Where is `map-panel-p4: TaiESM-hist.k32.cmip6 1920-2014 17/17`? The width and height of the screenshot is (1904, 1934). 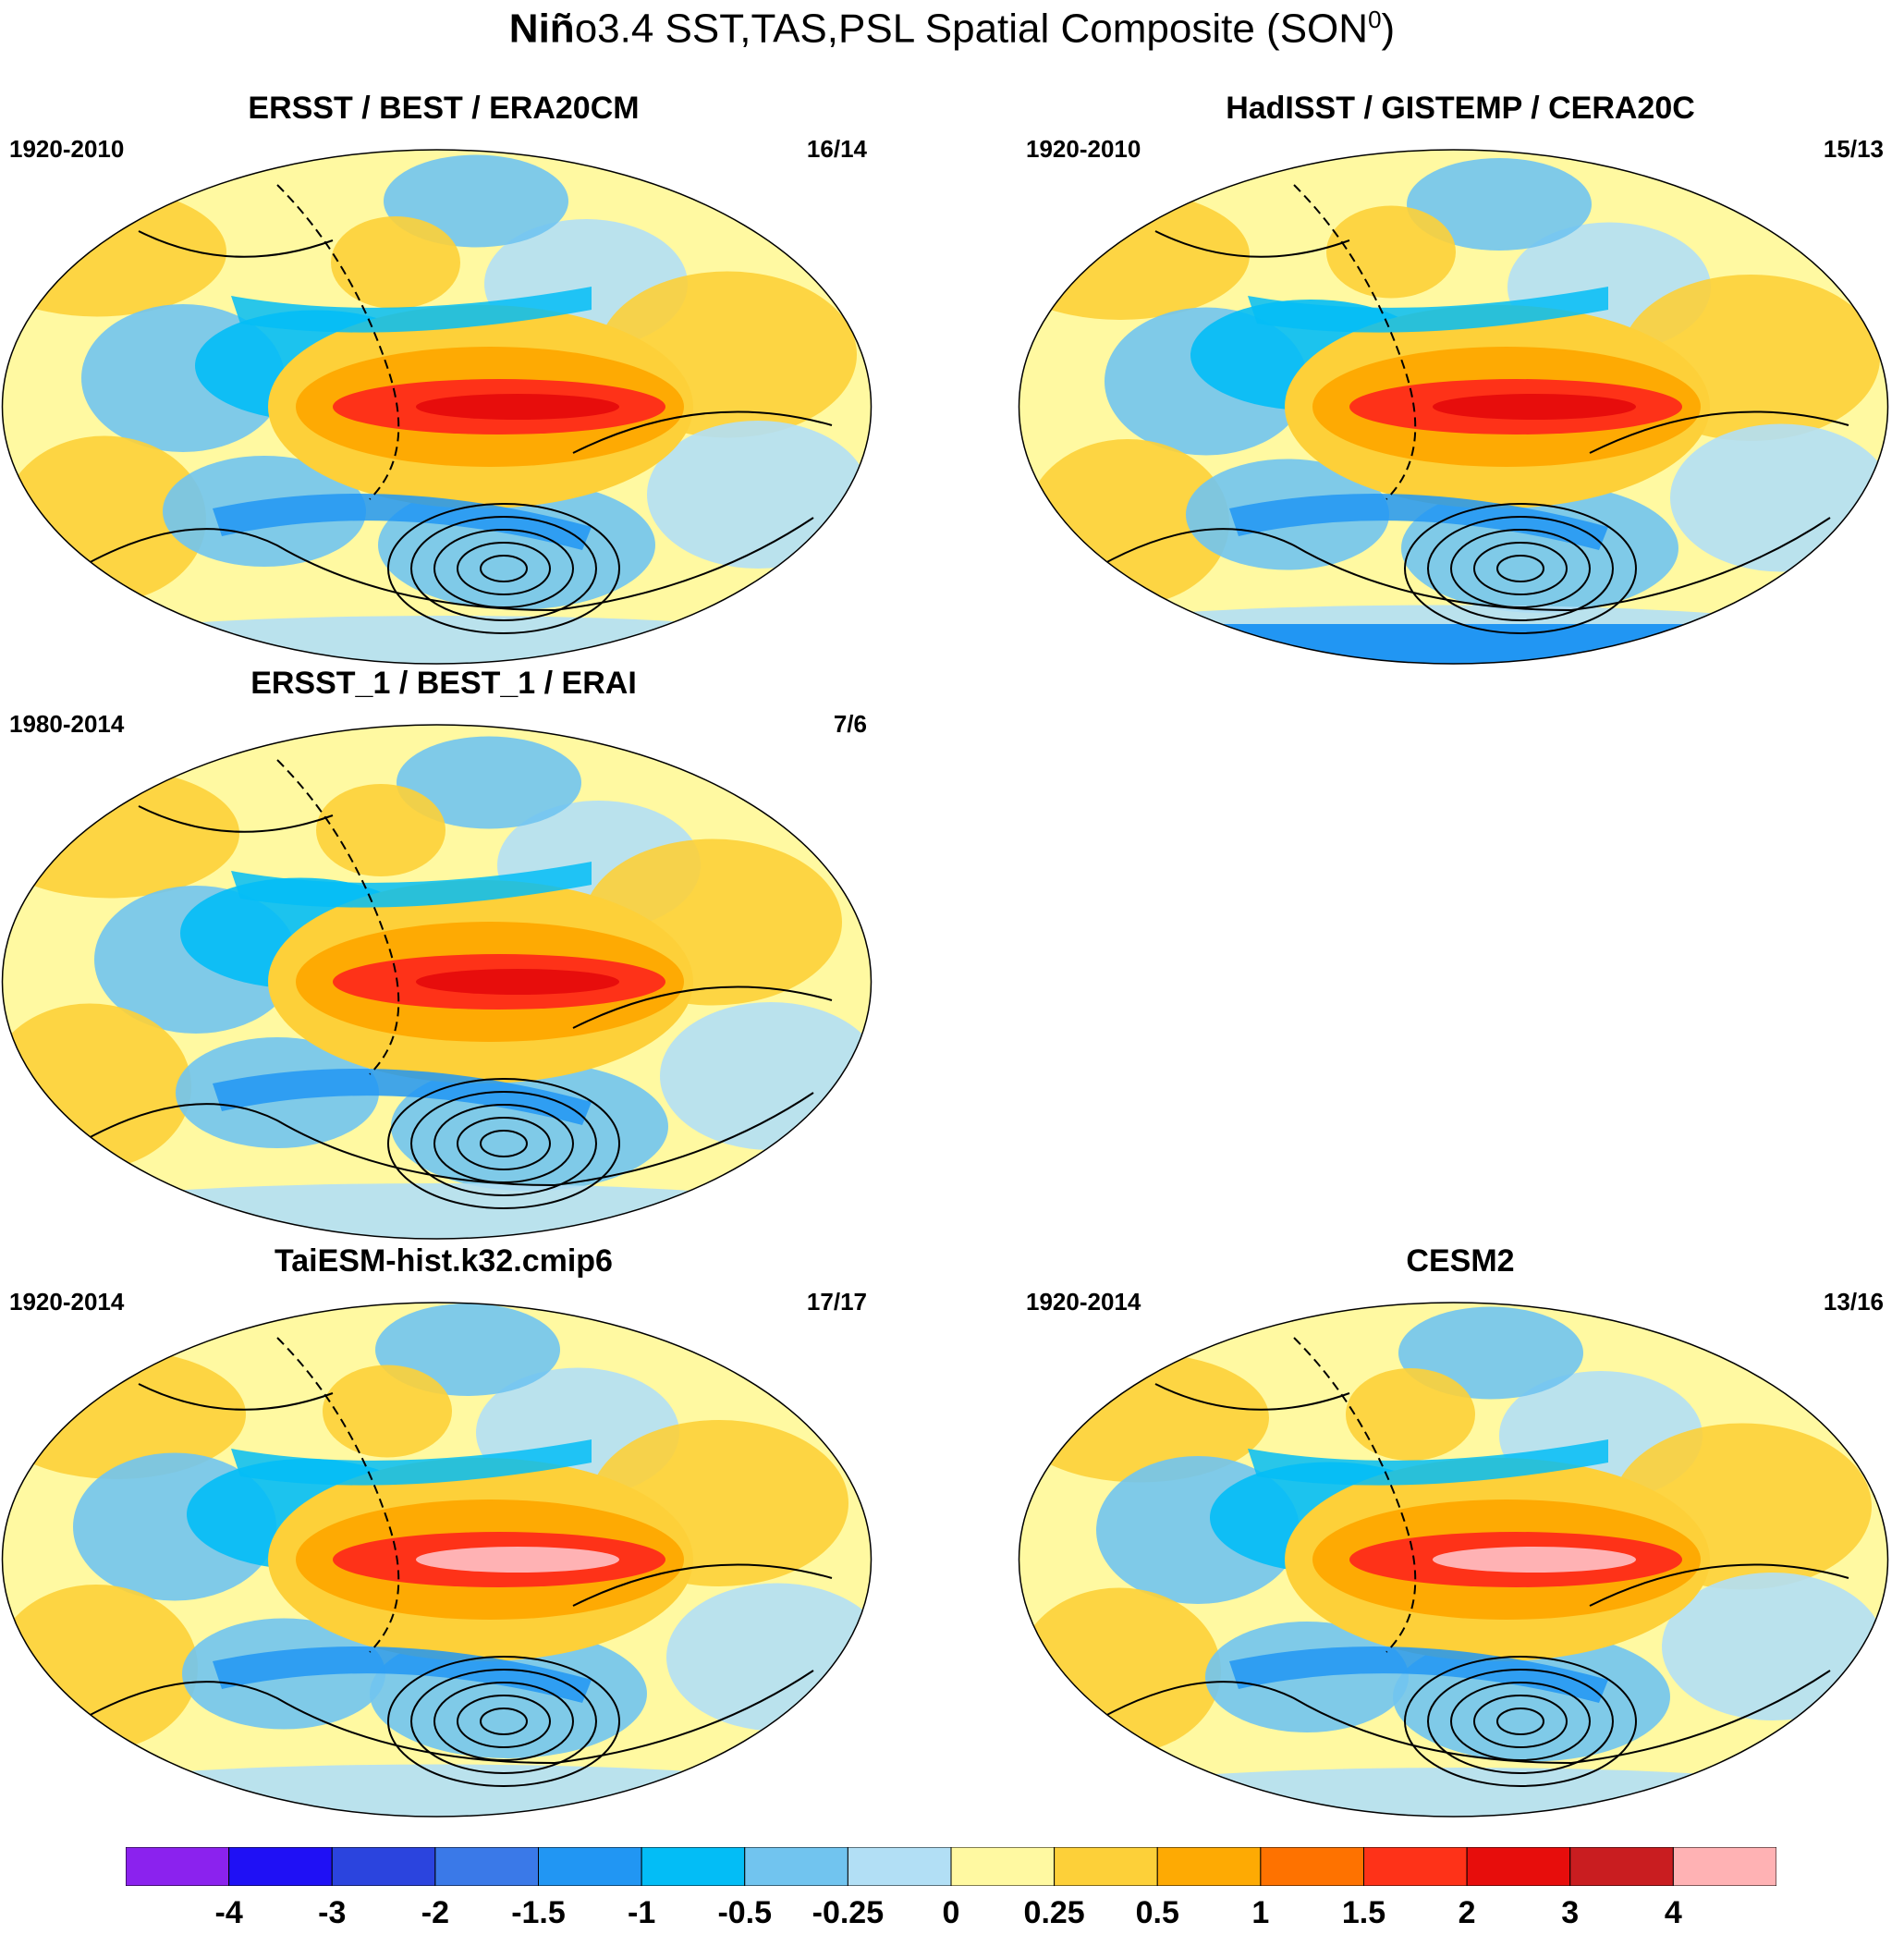
map-panel-p4: TaiESM-hist.k32.cmip6 1920-2014 17/17 is located at coordinates (443, 1532).